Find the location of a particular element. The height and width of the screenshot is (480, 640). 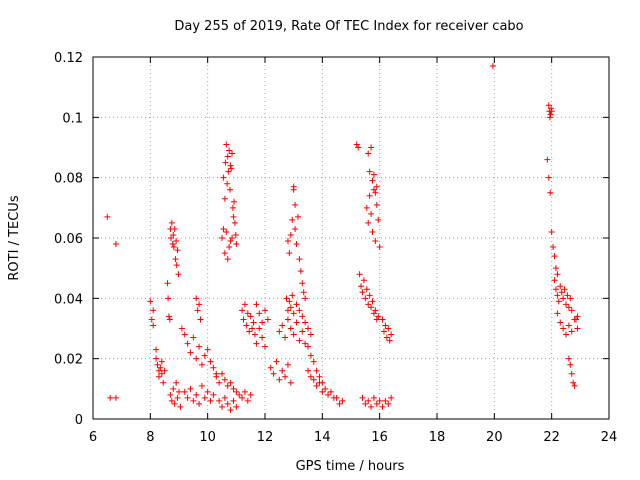

x-tick-label: 6 is located at coordinates (93, 437).